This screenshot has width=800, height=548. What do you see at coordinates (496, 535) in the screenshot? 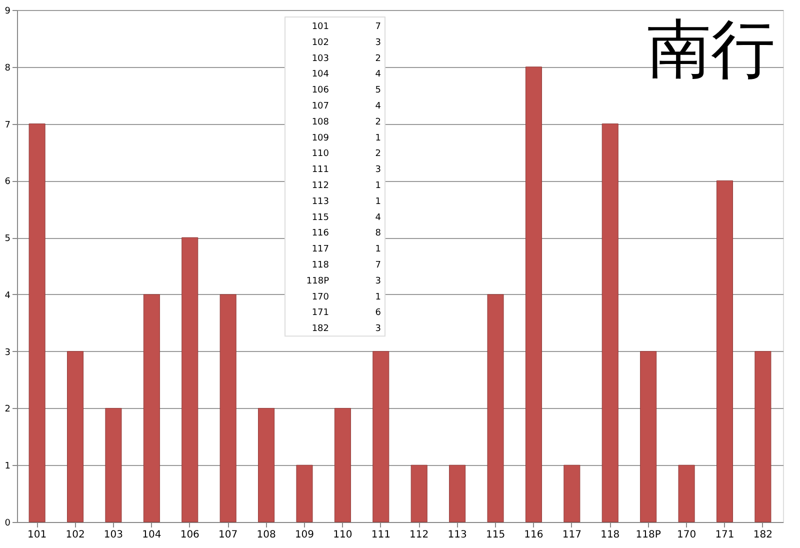
I see `x-tick-label: 115` at bounding box center [496, 535].